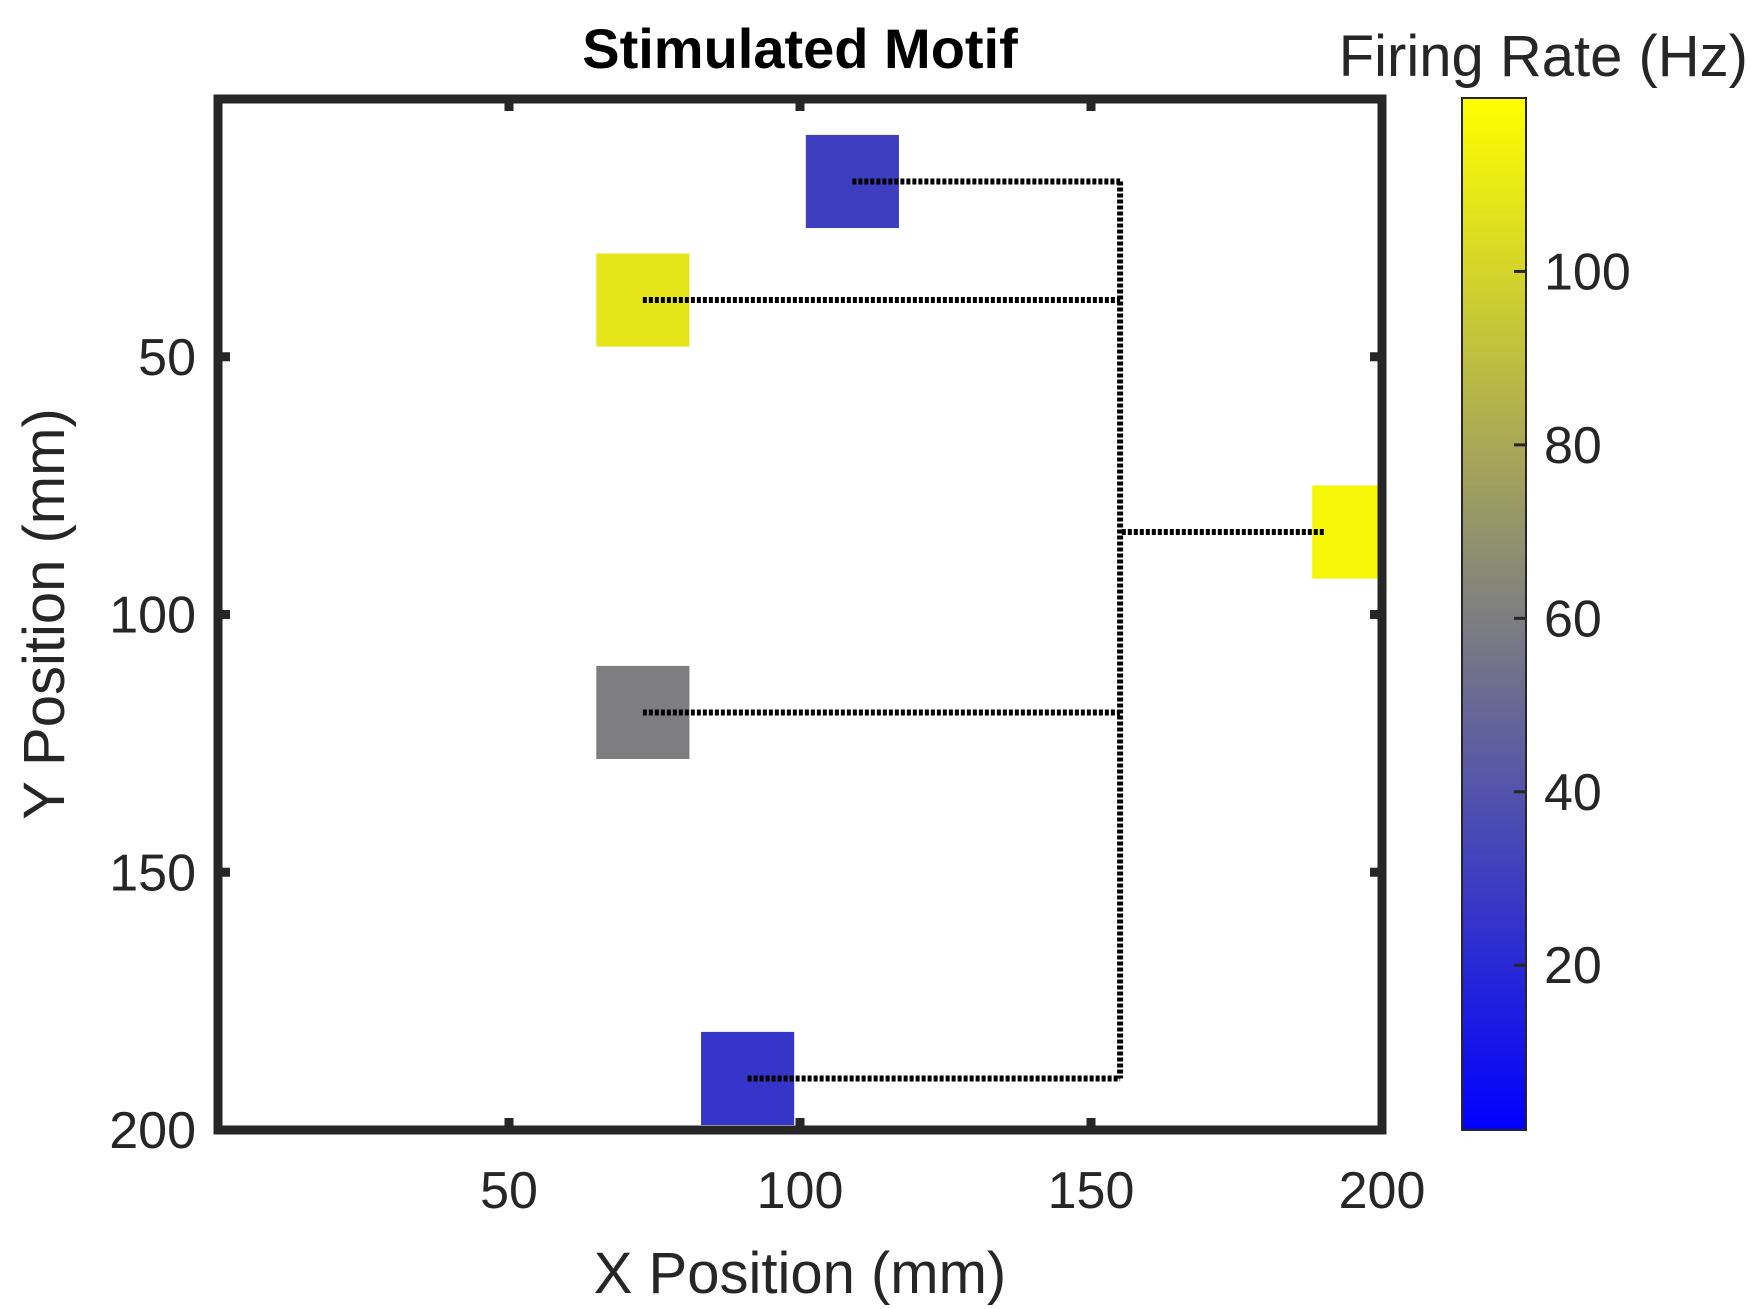  Describe the element at coordinates (152, 616) in the screenshot. I see `y-tick-label: 100` at that location.